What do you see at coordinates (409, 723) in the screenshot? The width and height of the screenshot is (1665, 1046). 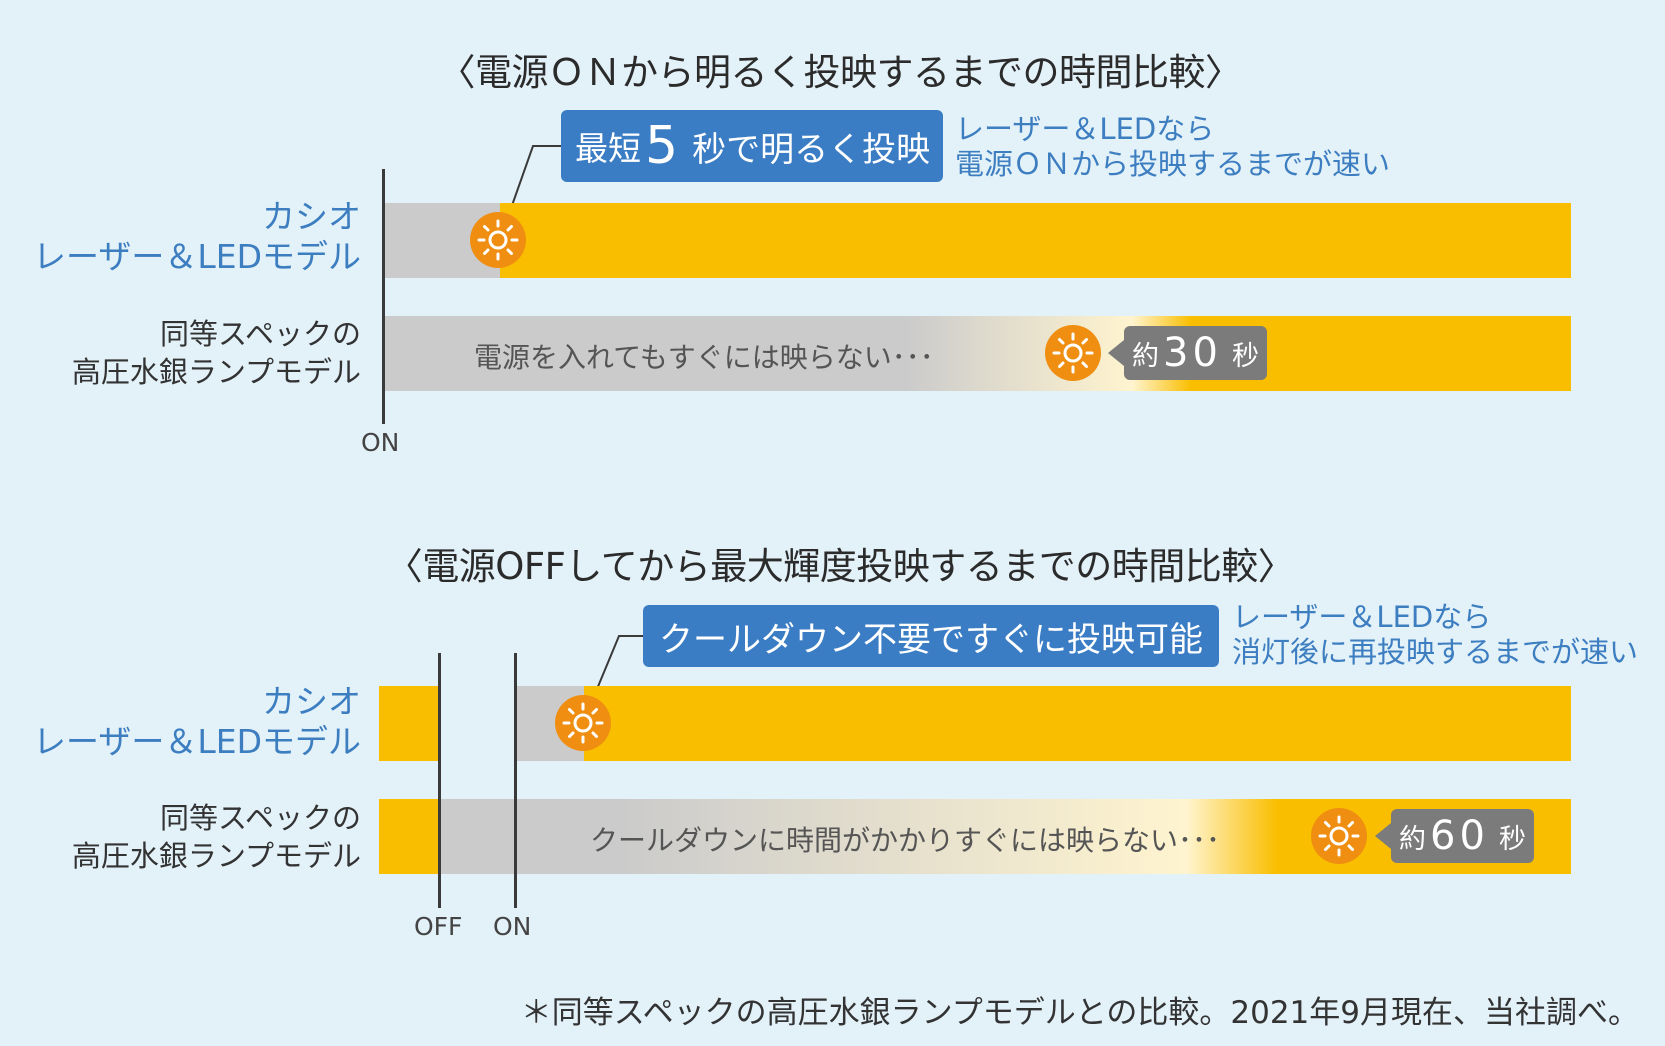 I see `section2-row1-before-off` at bounding box center [409, 723].